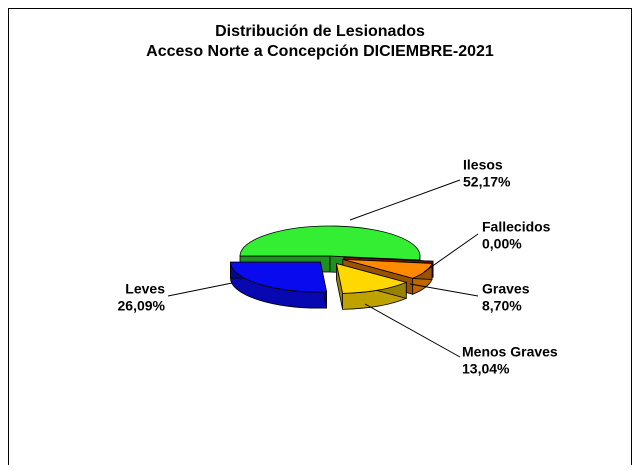 This screenshot has width=640, height=470. Describe the element at coordinates (483, 165) in the screenshot. I see `slice-label: Ilesos` at that location.